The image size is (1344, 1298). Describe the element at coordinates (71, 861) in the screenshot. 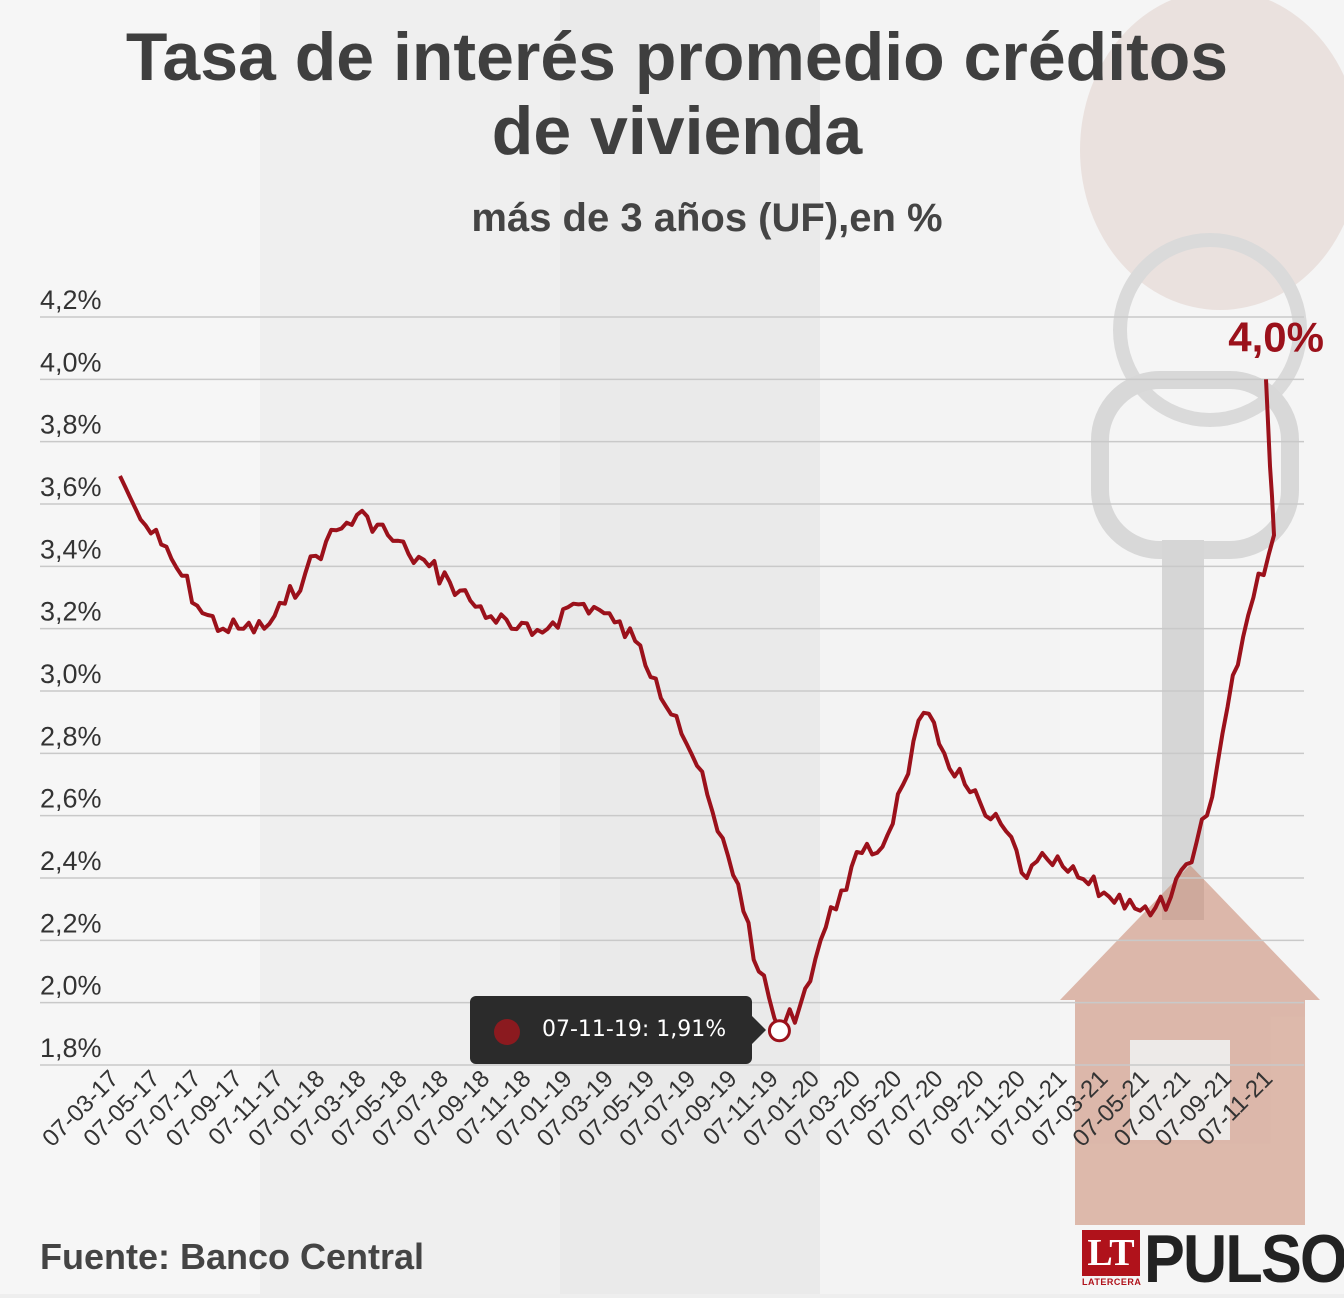

I see `y-tick-label: 2,4%` at that location.